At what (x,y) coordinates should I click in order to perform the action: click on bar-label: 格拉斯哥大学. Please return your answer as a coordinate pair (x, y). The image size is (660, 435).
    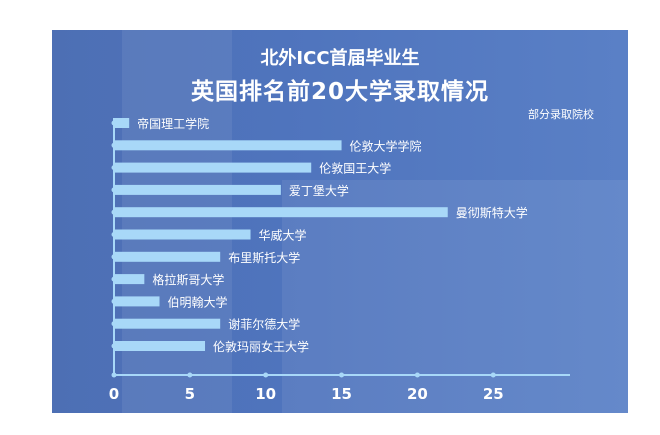
    Looking at the image, I should click on (188, 279).